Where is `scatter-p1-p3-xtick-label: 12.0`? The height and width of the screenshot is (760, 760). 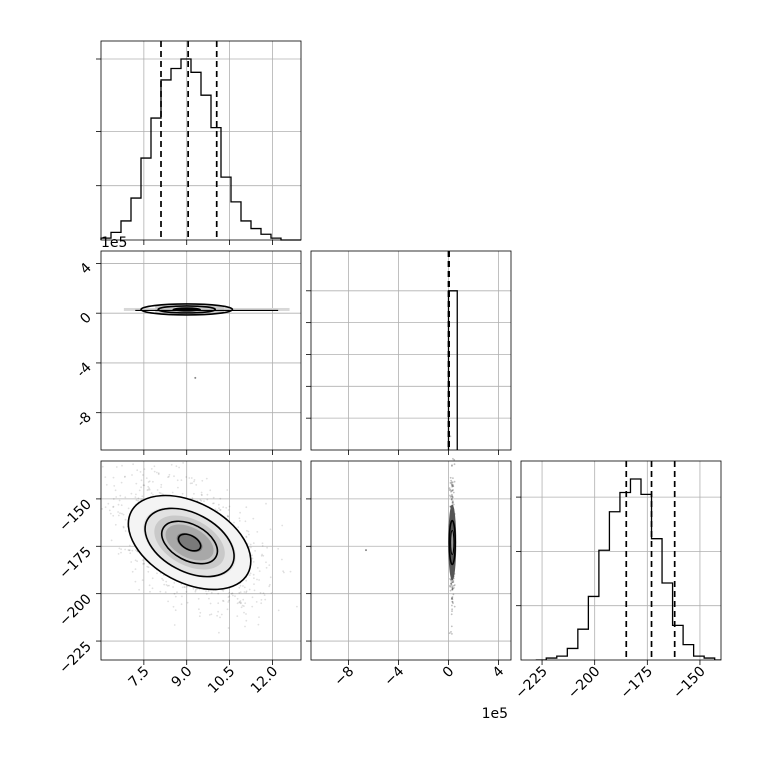
scatter-p1-p3-xtick-label: 12.0 is located at coordinates (264, 680).